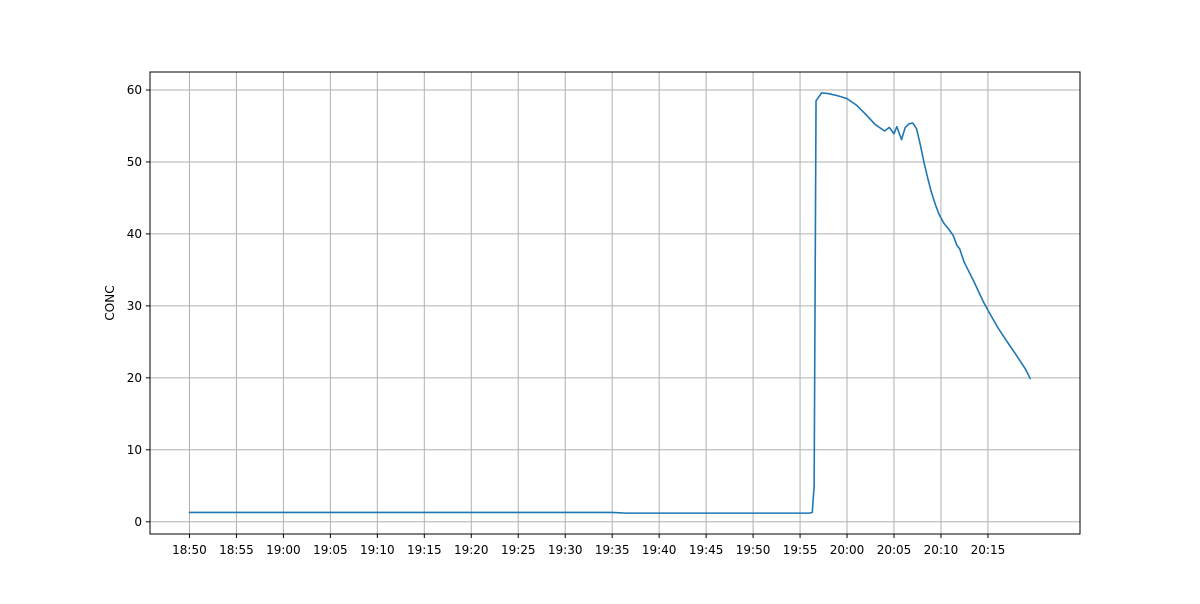 This screenshot has width=1200, height=604. I want to click on y-tick-label: 60, so click(134, 90).